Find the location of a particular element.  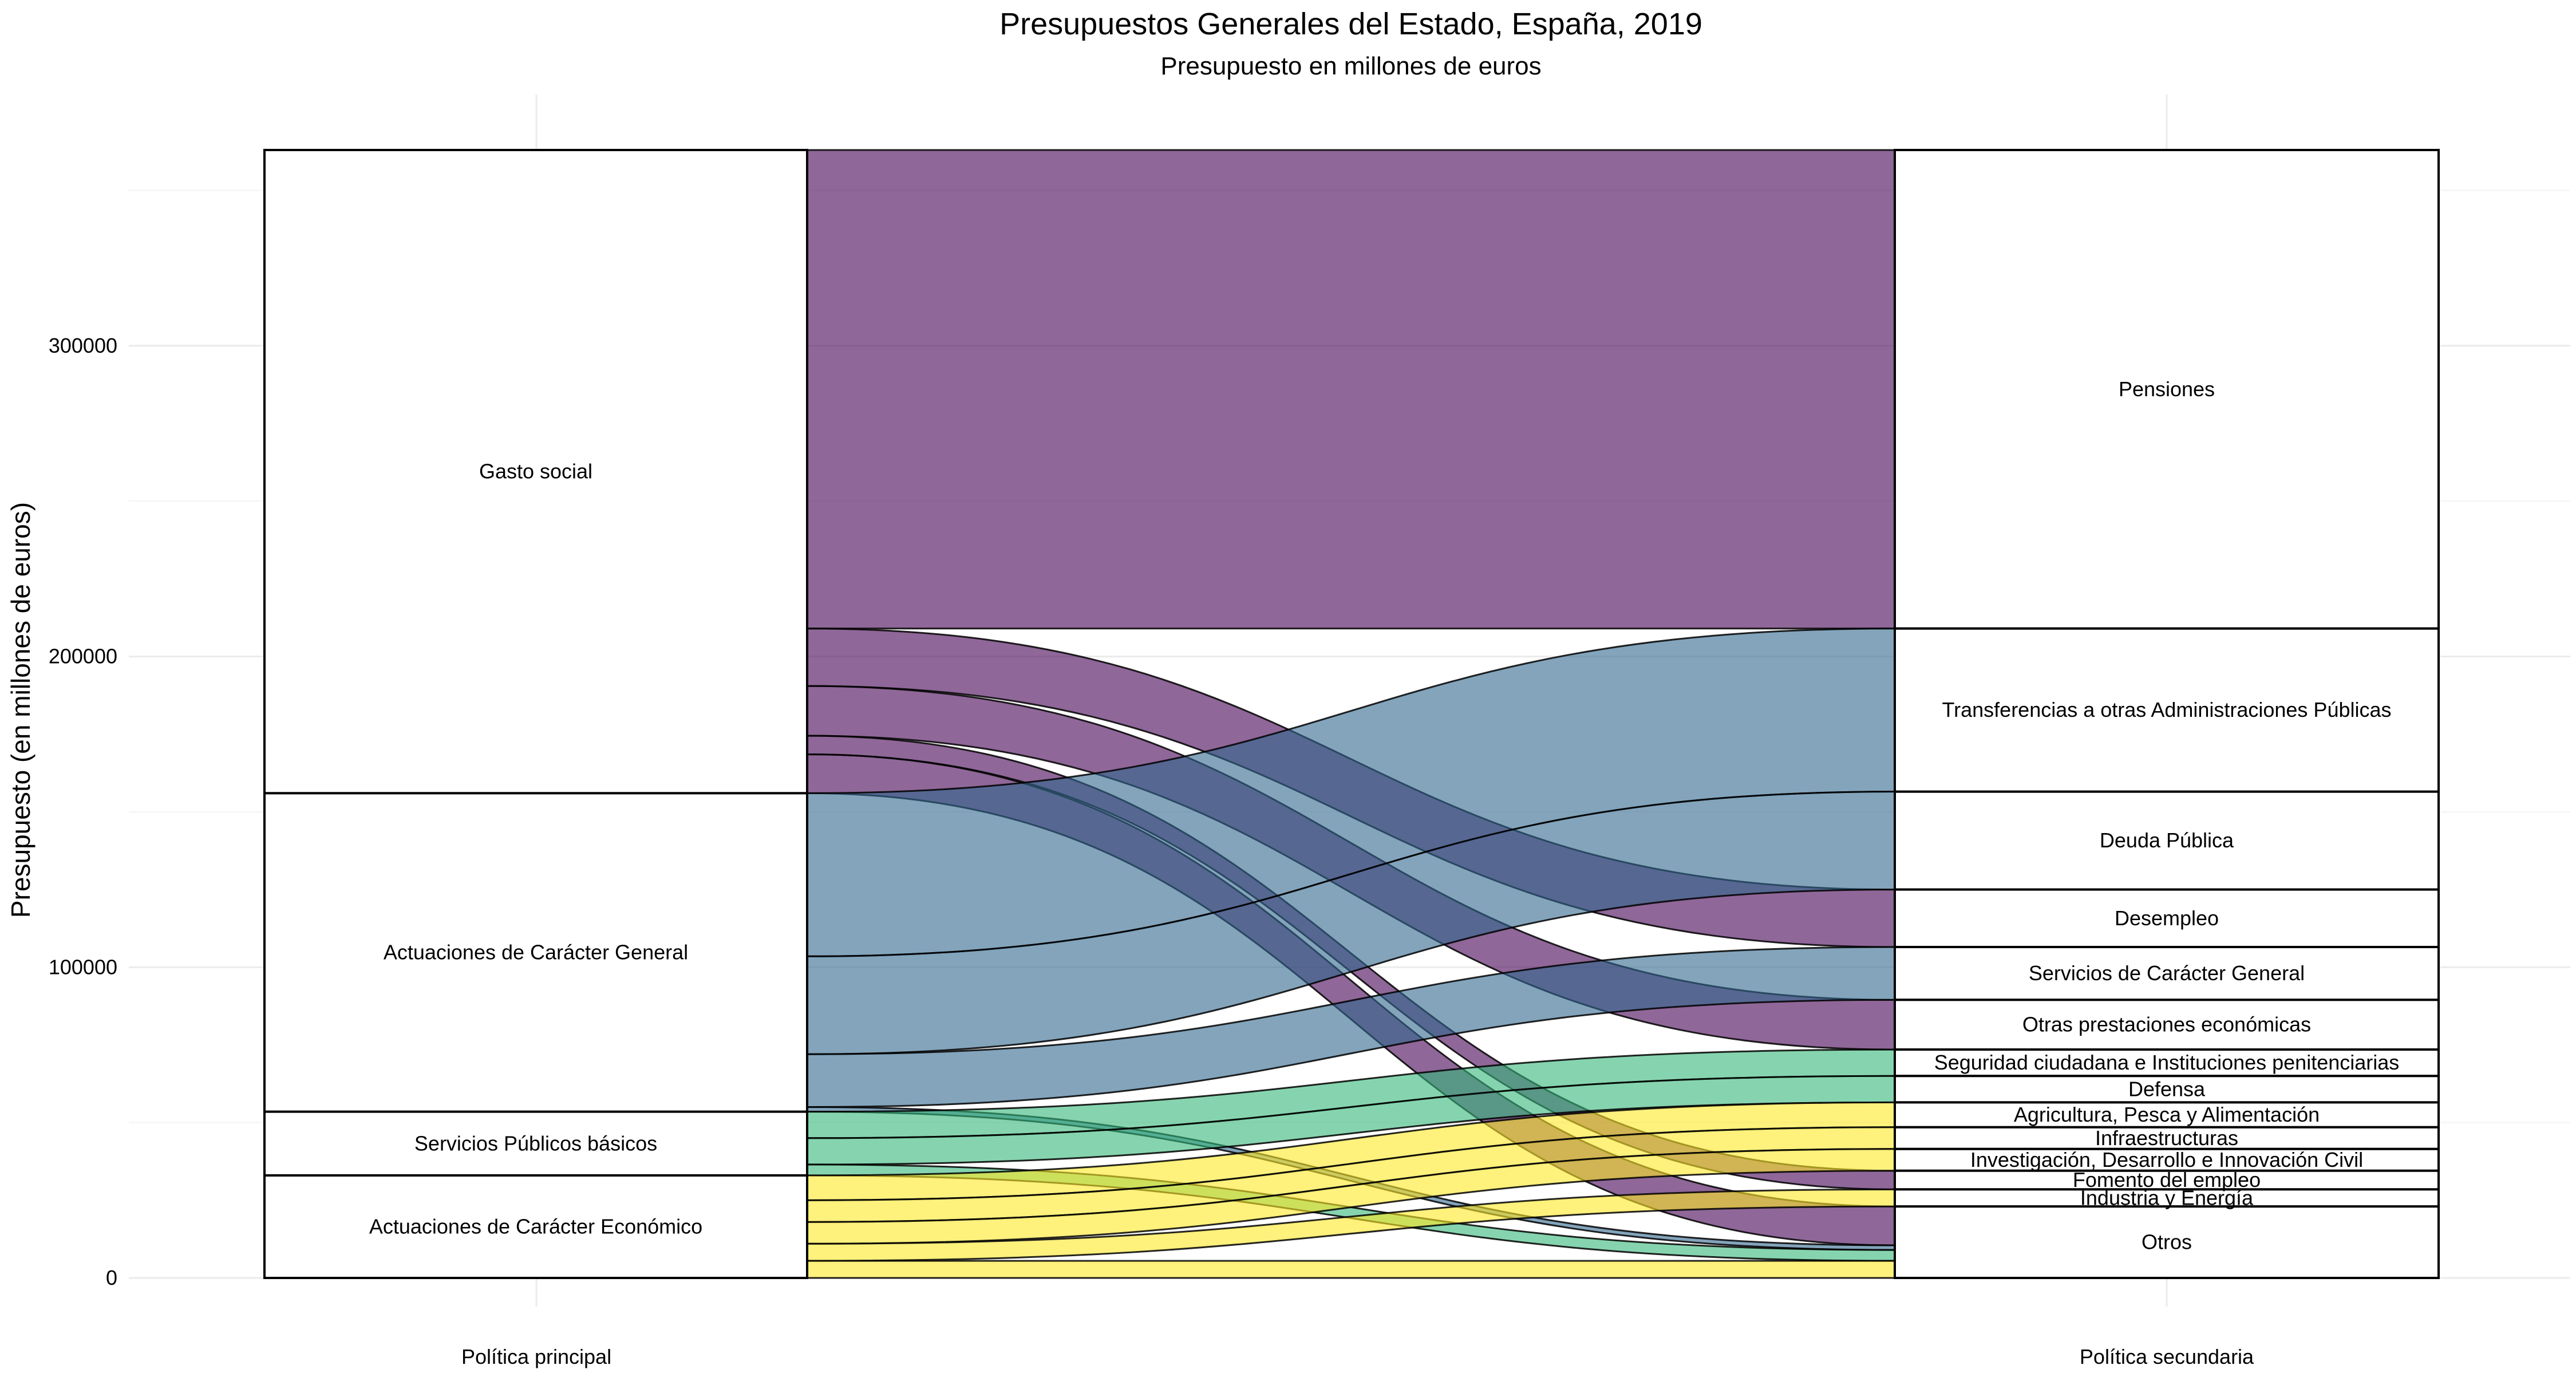

stratum-label-infraestructuras: Infraestructuras is located at coordinates (2166, 1138).